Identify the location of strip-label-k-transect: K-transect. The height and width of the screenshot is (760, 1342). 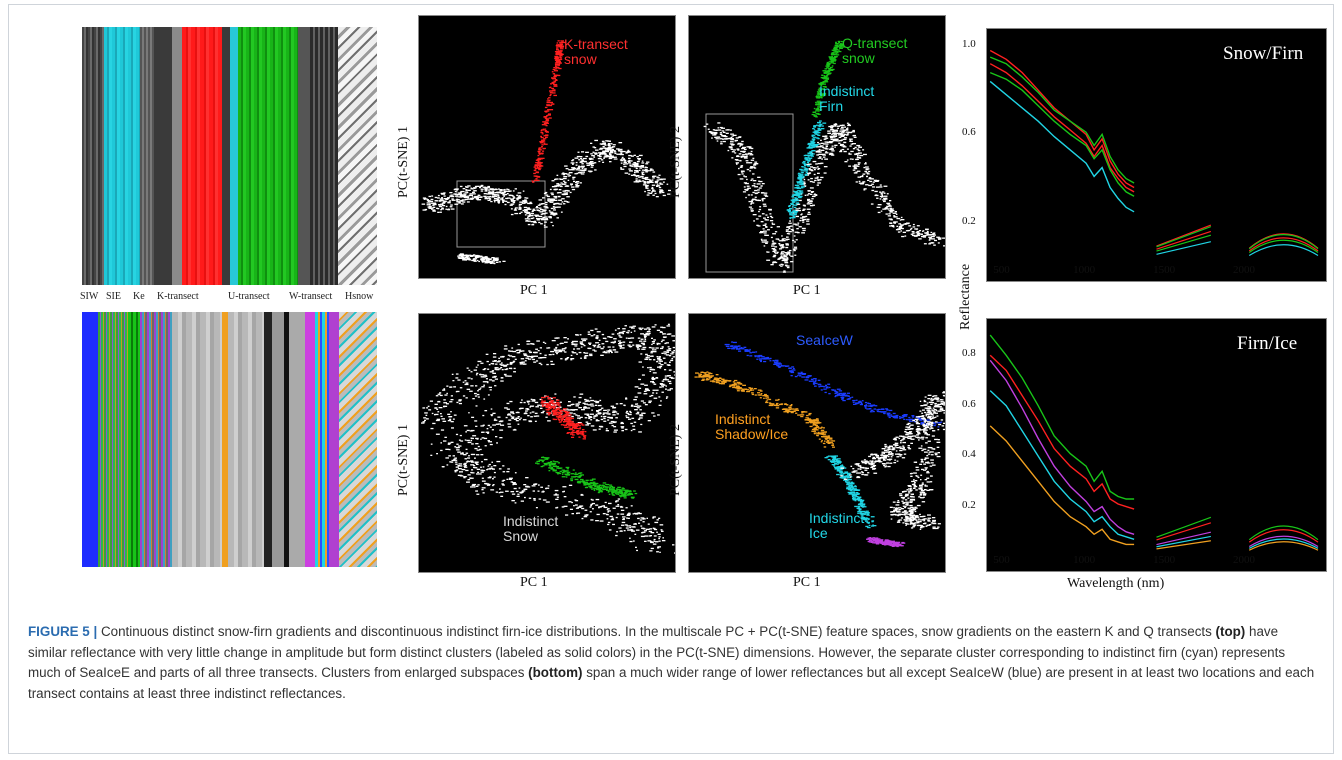
(178, 296).